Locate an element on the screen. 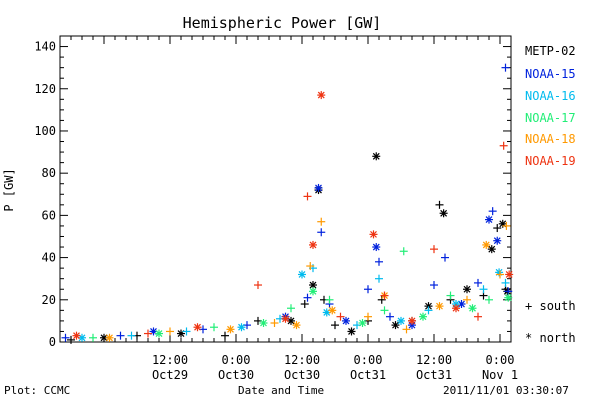  legend-label-noaa-18: NOAA-18 is located at coordinates (550, 139).